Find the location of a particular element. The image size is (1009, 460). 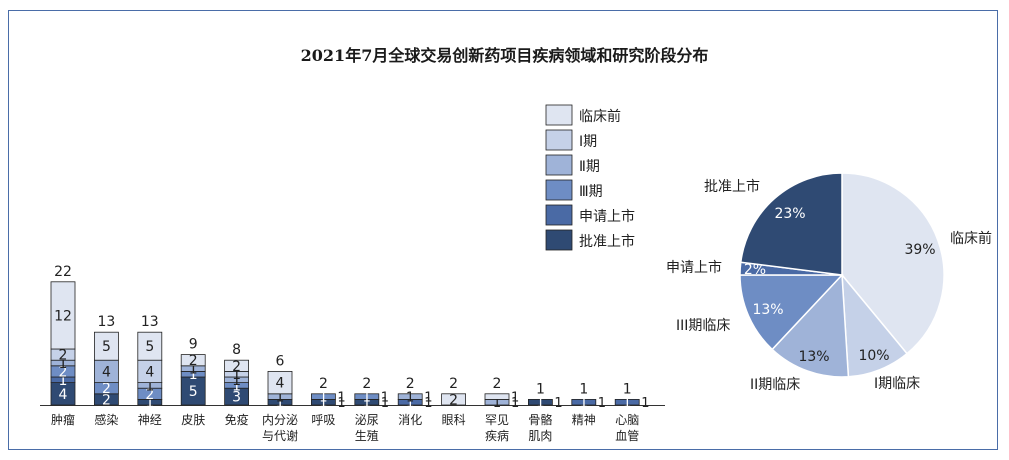

bar-value-label: 3 is located at coordinates (236, 398).